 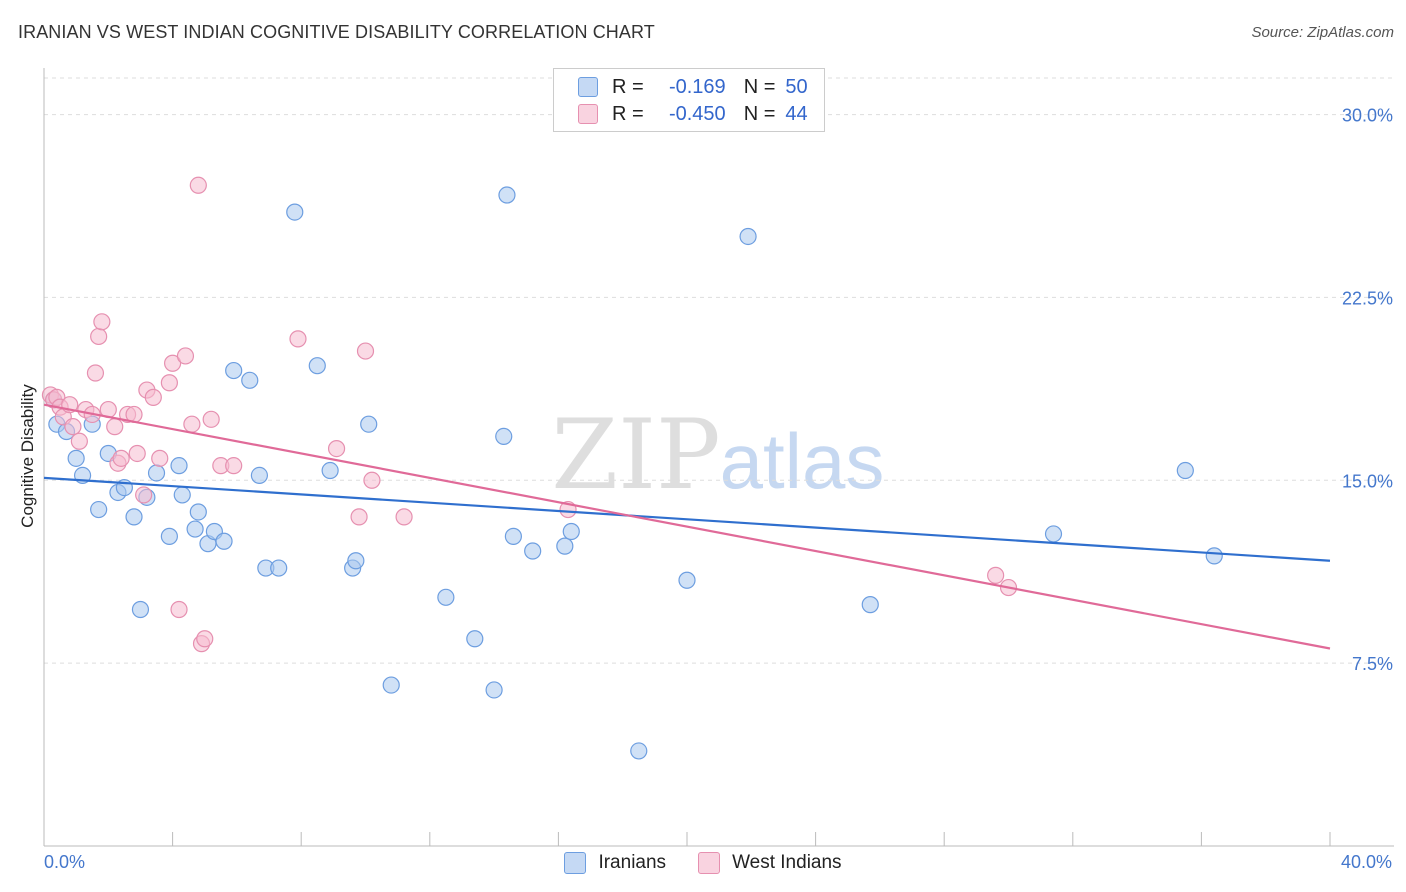 I want to click on legend-item-west-indians: West Indians, so click(x=770, y=863).